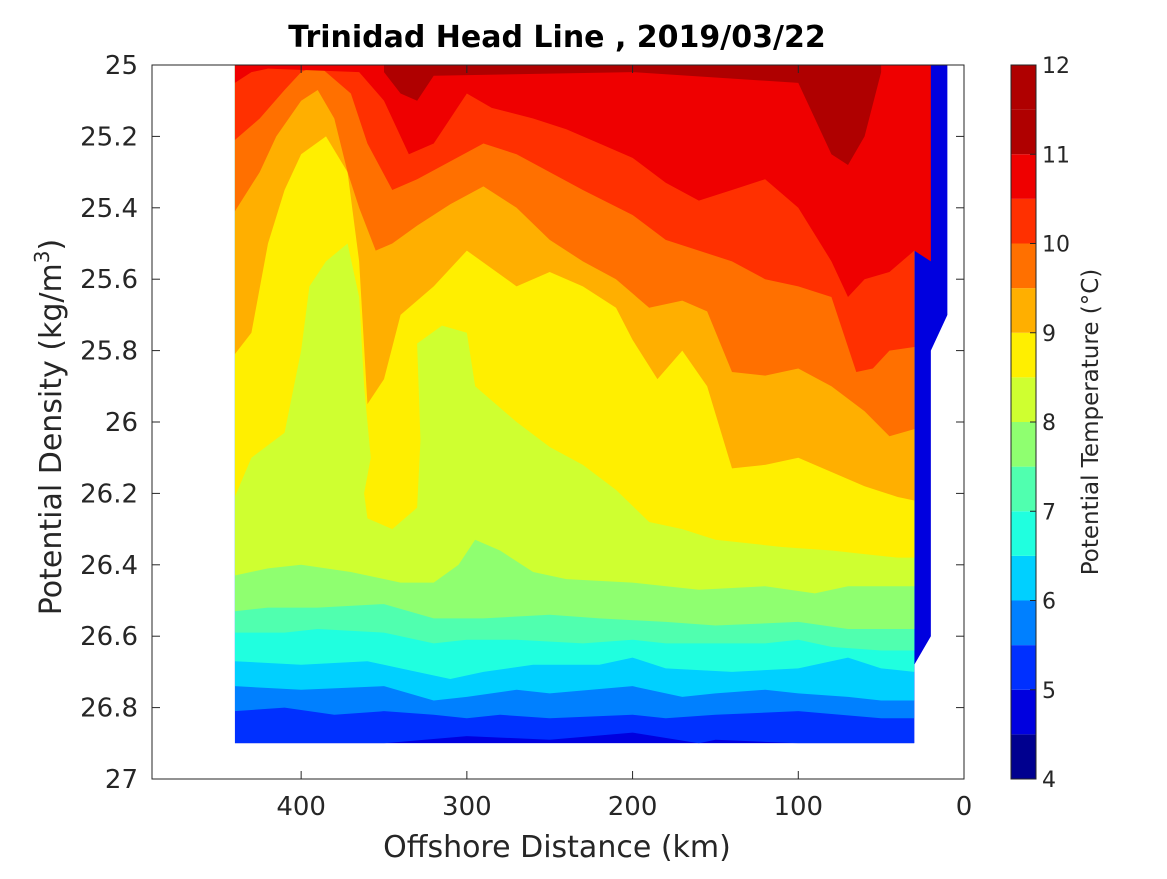 This screenshot has width=1167, height=879. Describe the element at coordinates (109, 709) in the screenshot. I see `y-tick-label: 26.8` at that location.